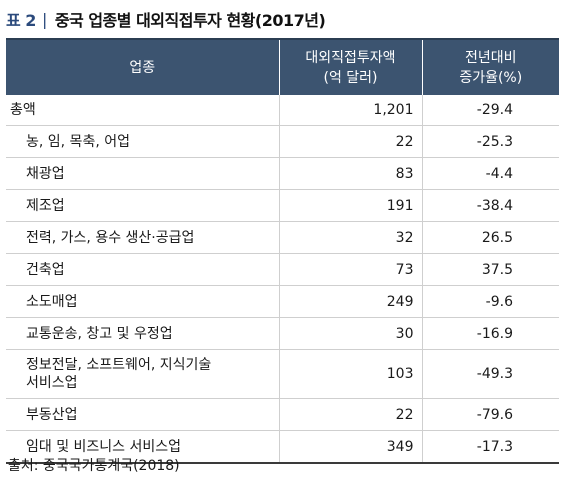  Describe the element at coordinates (350, 301) in the screenshot. I see `amount-cell: 249` at that location.